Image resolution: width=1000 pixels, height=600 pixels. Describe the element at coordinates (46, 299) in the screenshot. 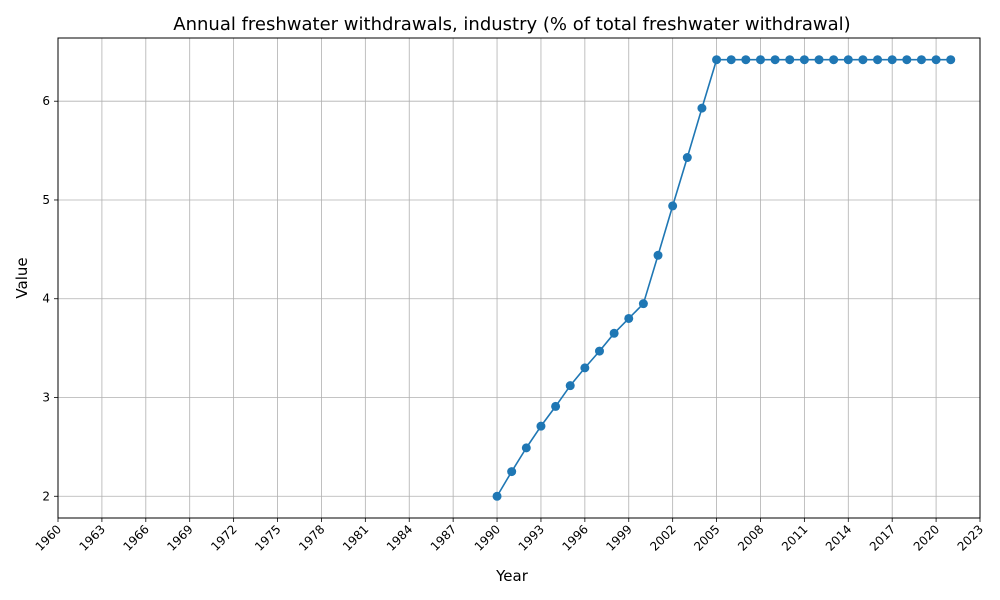

I see `y-tick-label: 4` at that location.